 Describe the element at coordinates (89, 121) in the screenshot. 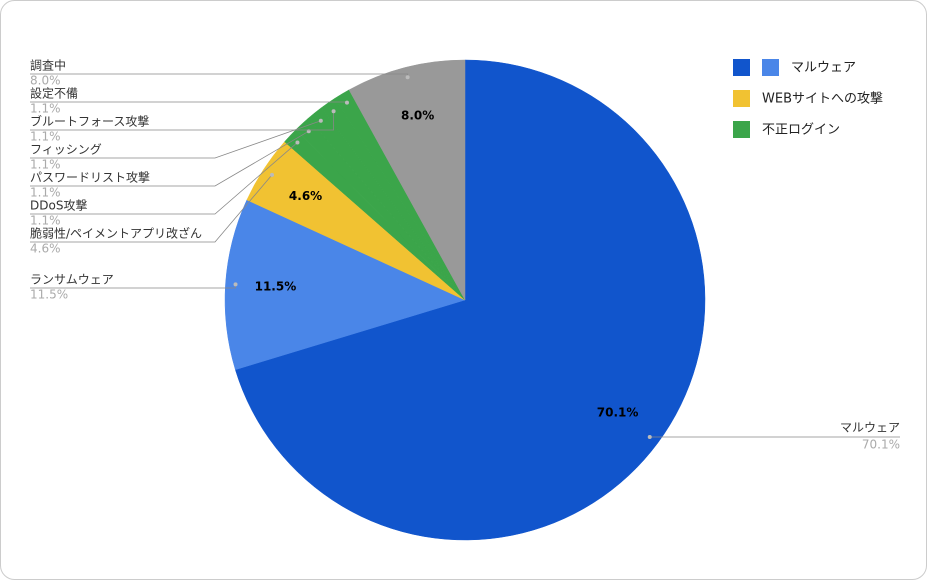

I see `slice-name: ブルートフォース攻撃` at that location.